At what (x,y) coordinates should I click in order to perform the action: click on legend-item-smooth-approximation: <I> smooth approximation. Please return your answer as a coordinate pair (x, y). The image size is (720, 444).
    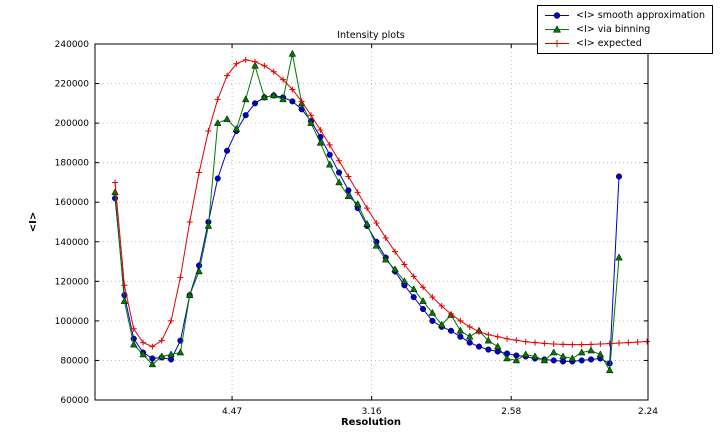
    Looking at the image, I should click on (624, 15).